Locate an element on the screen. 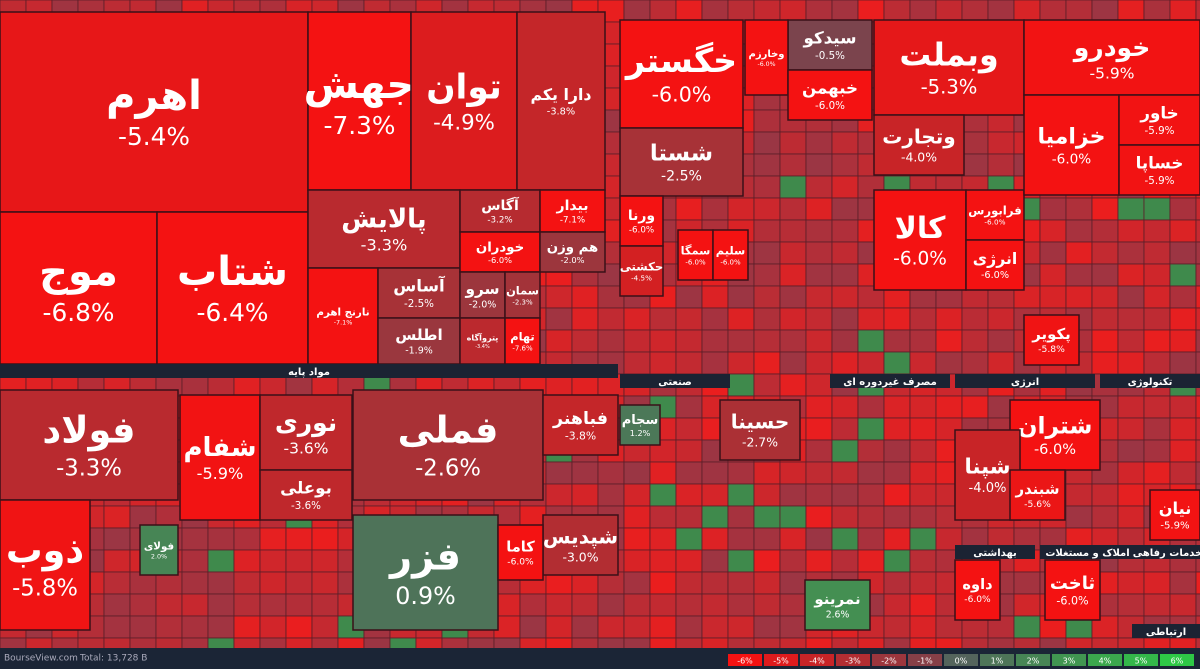  stock-change: -5.3% is located at coordinates (949, 87).